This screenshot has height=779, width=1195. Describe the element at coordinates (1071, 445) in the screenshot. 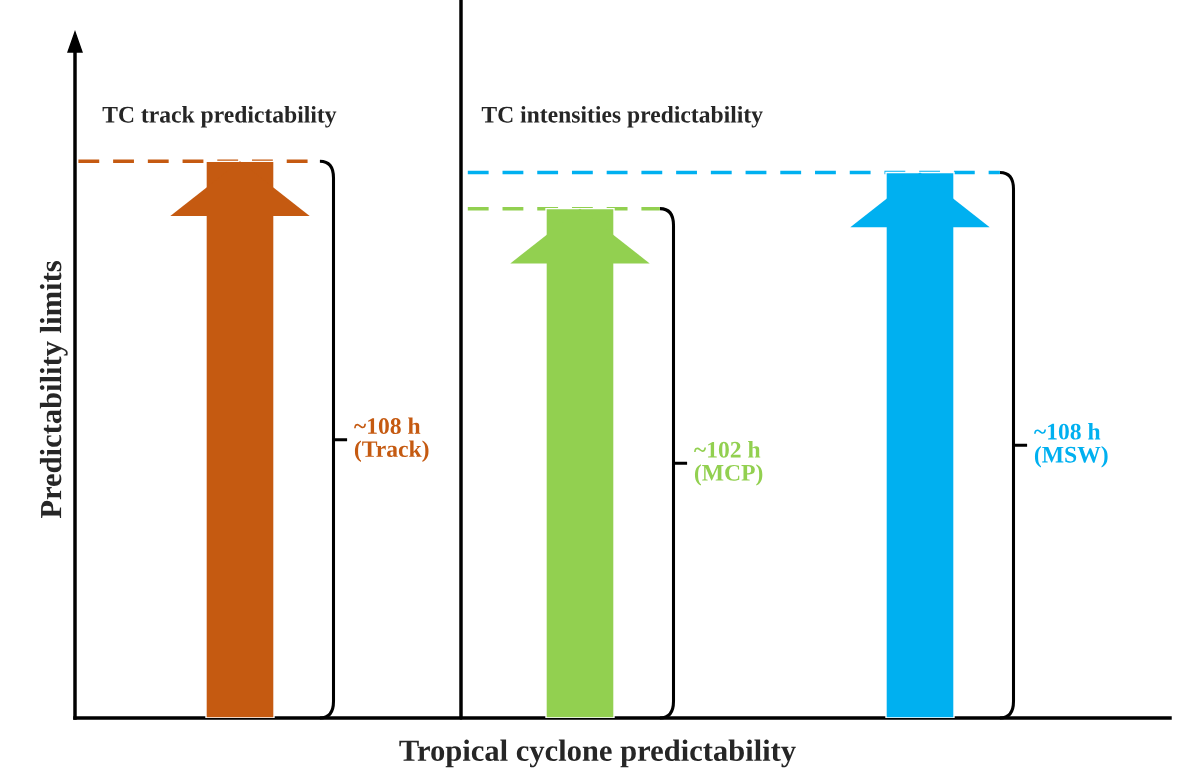

I see `annotation: ~108 h (MSW)` at that location.